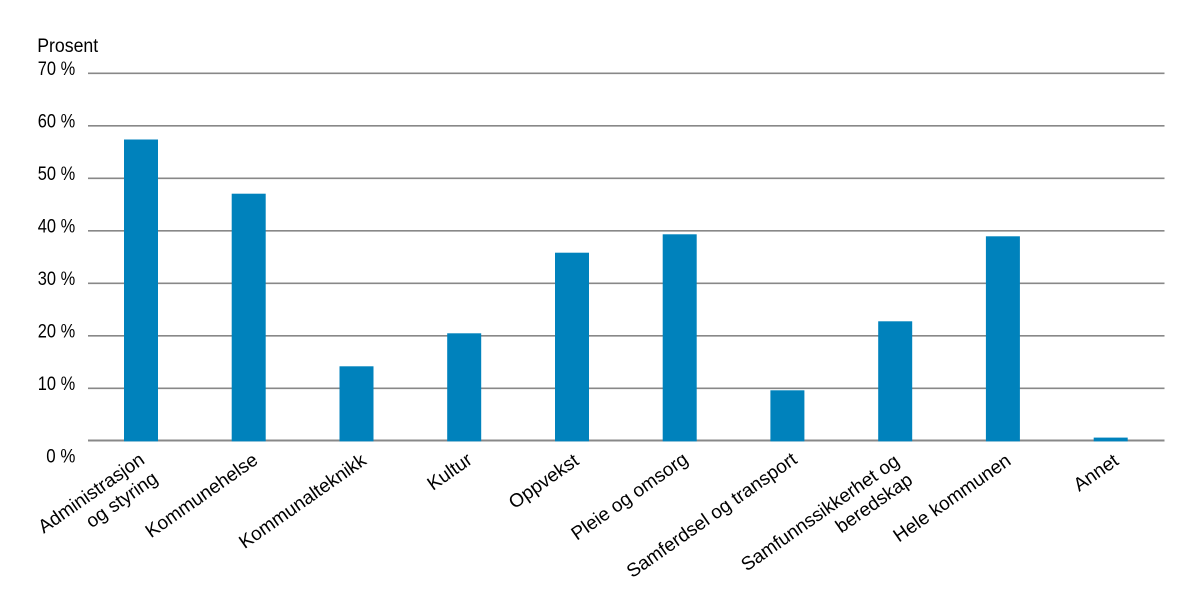 This screenshot has width=1200, height=604. I want to click on svg-text: 20 %, so click(56, 332).